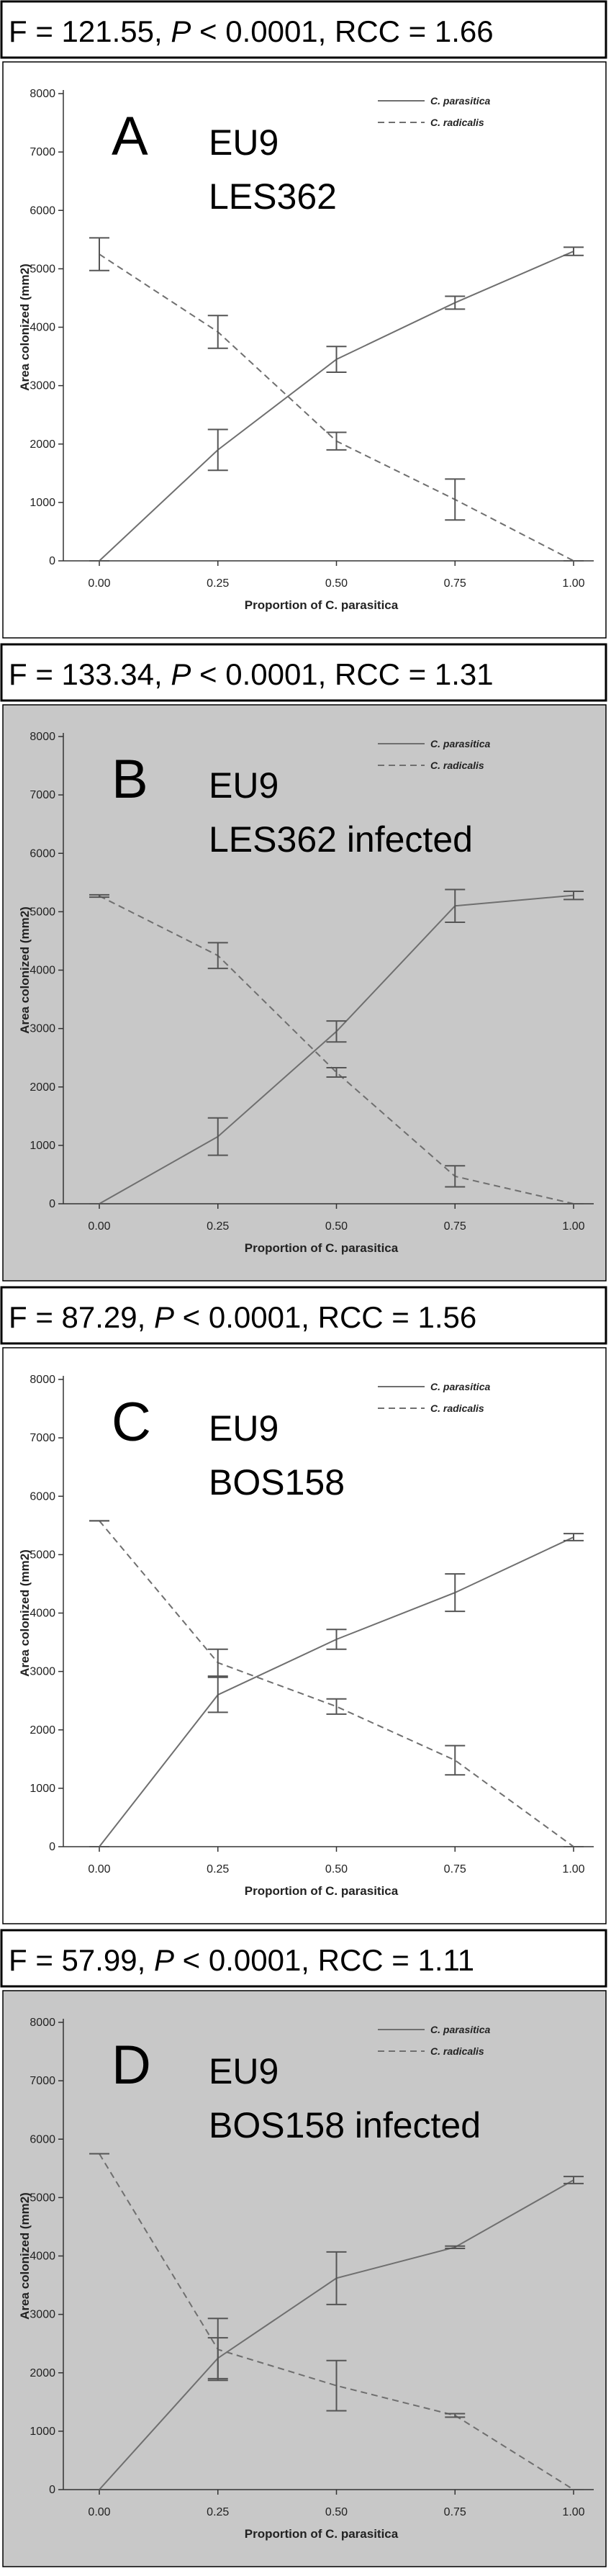 Image resolution: width=611 pixels, height=2576 pixels. Describe the element at coordinates (273, 196) in the screenshot. I see `panel-label-line2: LES362` at that location.